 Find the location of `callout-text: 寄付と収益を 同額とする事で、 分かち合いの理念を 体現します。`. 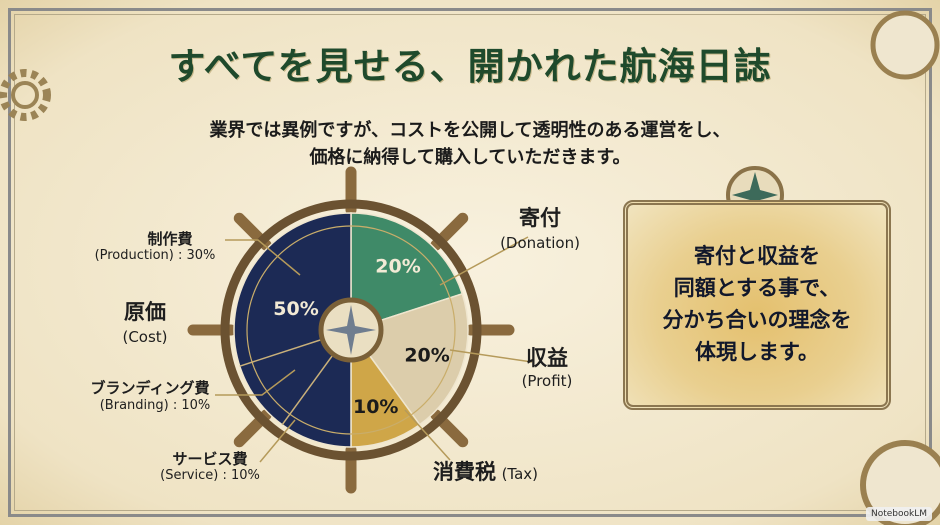

callout-text: 寄付と収益を 同額とする事で、 分かち合いの理念を 体現します。 is located at coordinates (757, 304).